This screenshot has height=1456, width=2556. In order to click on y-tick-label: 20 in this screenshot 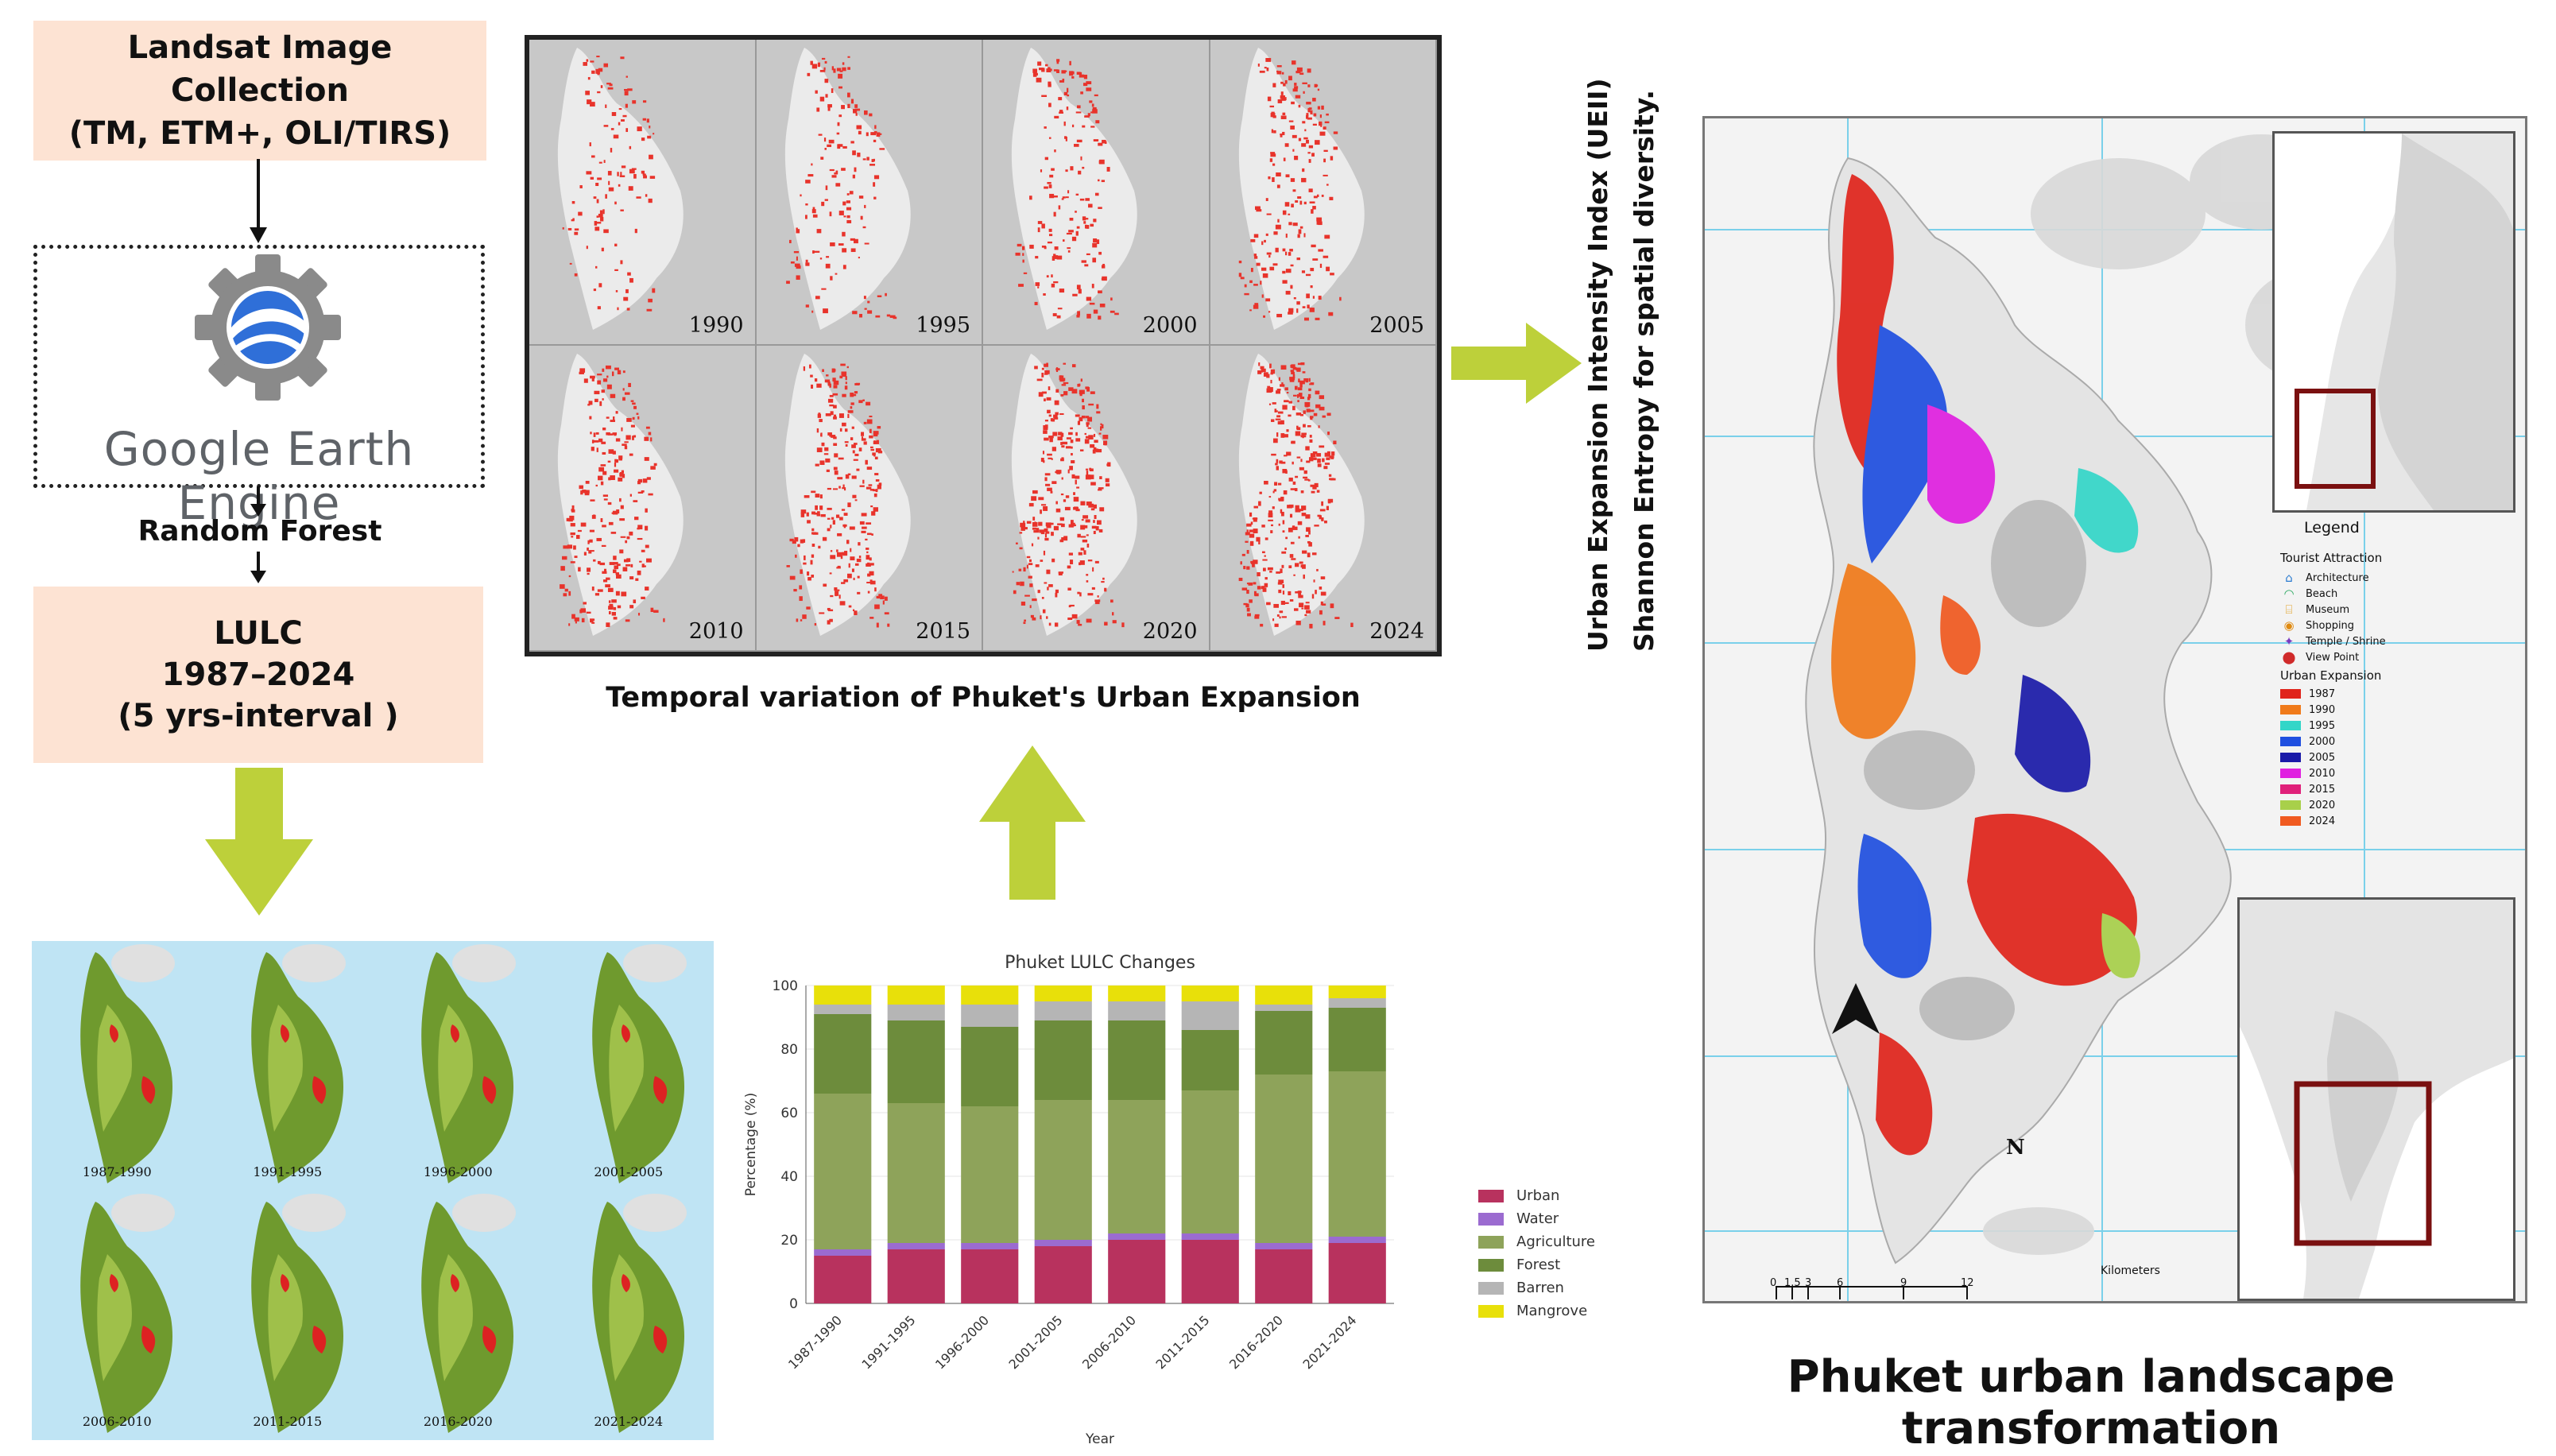, I will do `click(789, 1241)`.